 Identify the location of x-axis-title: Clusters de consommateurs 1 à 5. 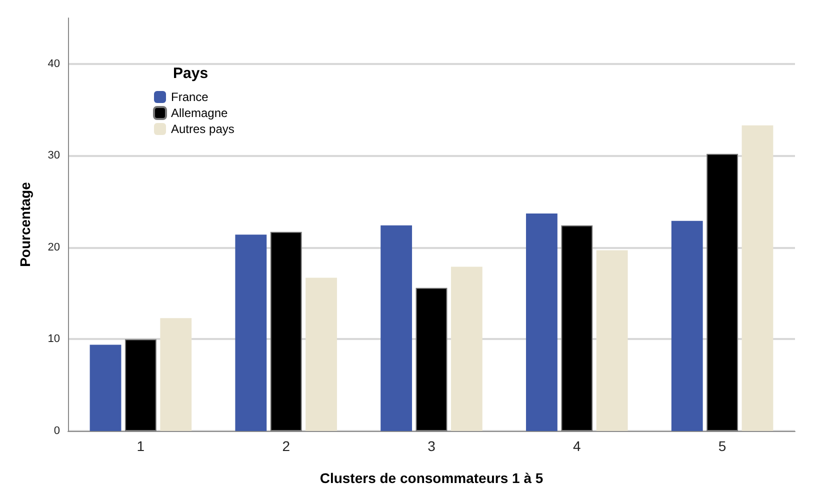
(432, 478).